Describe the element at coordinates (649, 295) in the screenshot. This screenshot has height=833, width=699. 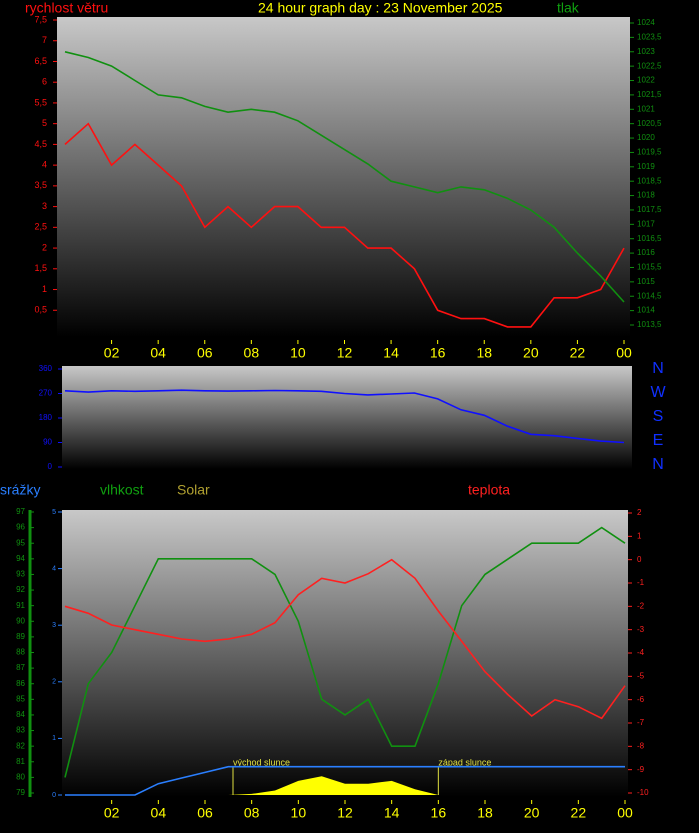
I see `y-tick-label: 1014,5` at that location.